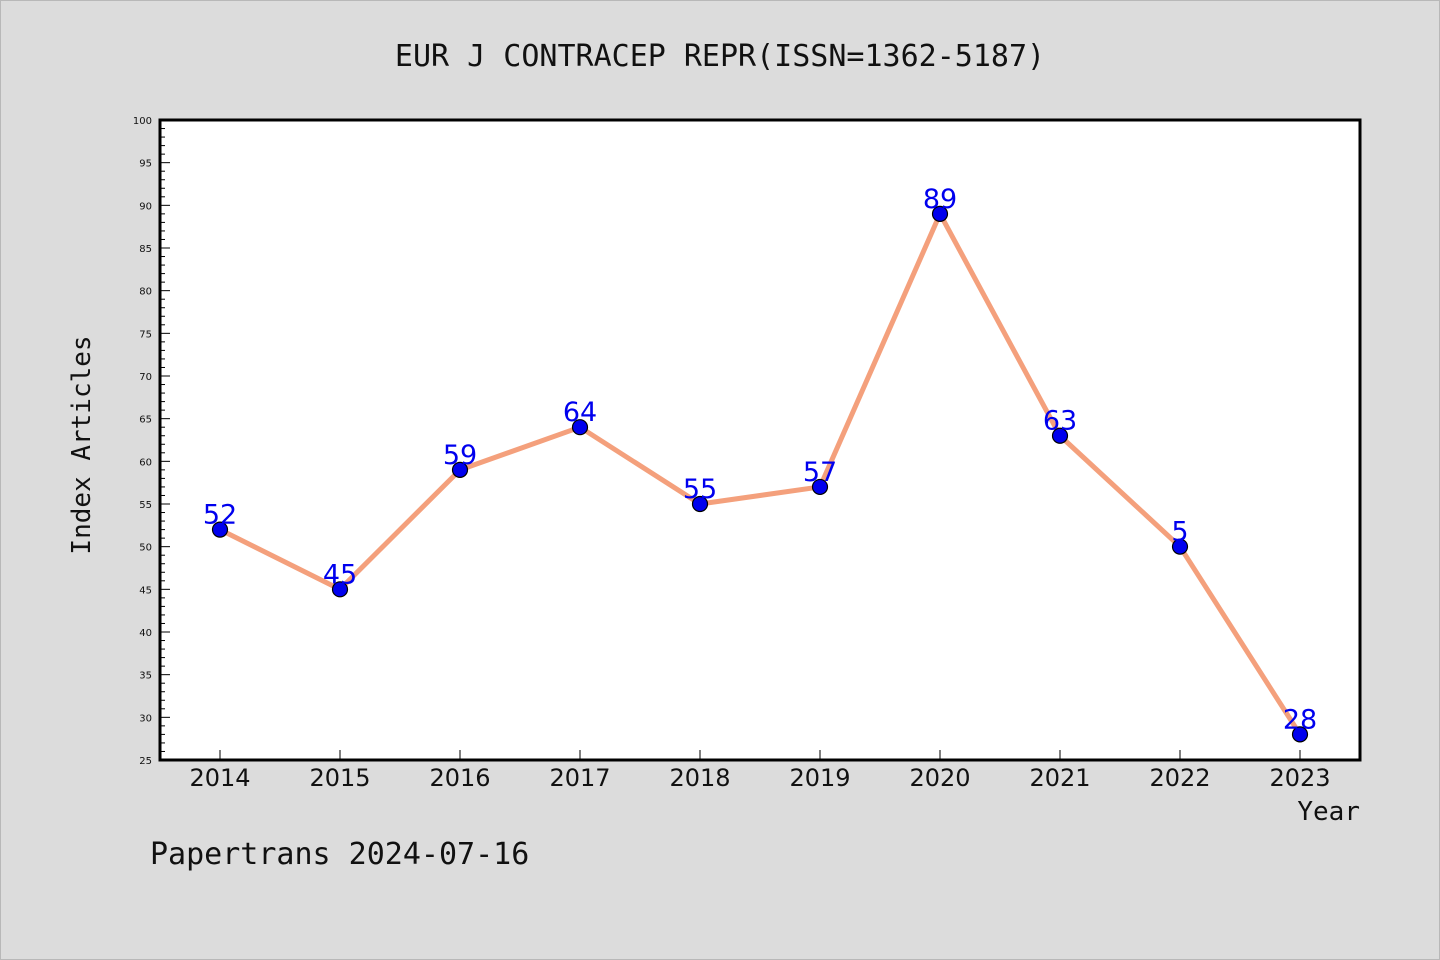 The height and width of the screenshot is (960, 1440). What do you see at coordinates (700, 489) in the screenshot?
I see `data-label: 55` at bounding box center [700, 489].